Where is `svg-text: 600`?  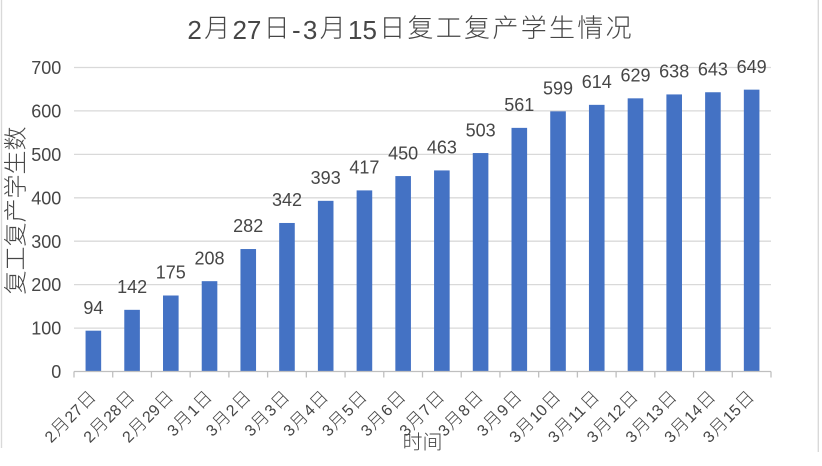 svg-text: 600 is located at coordinates (46, 112).